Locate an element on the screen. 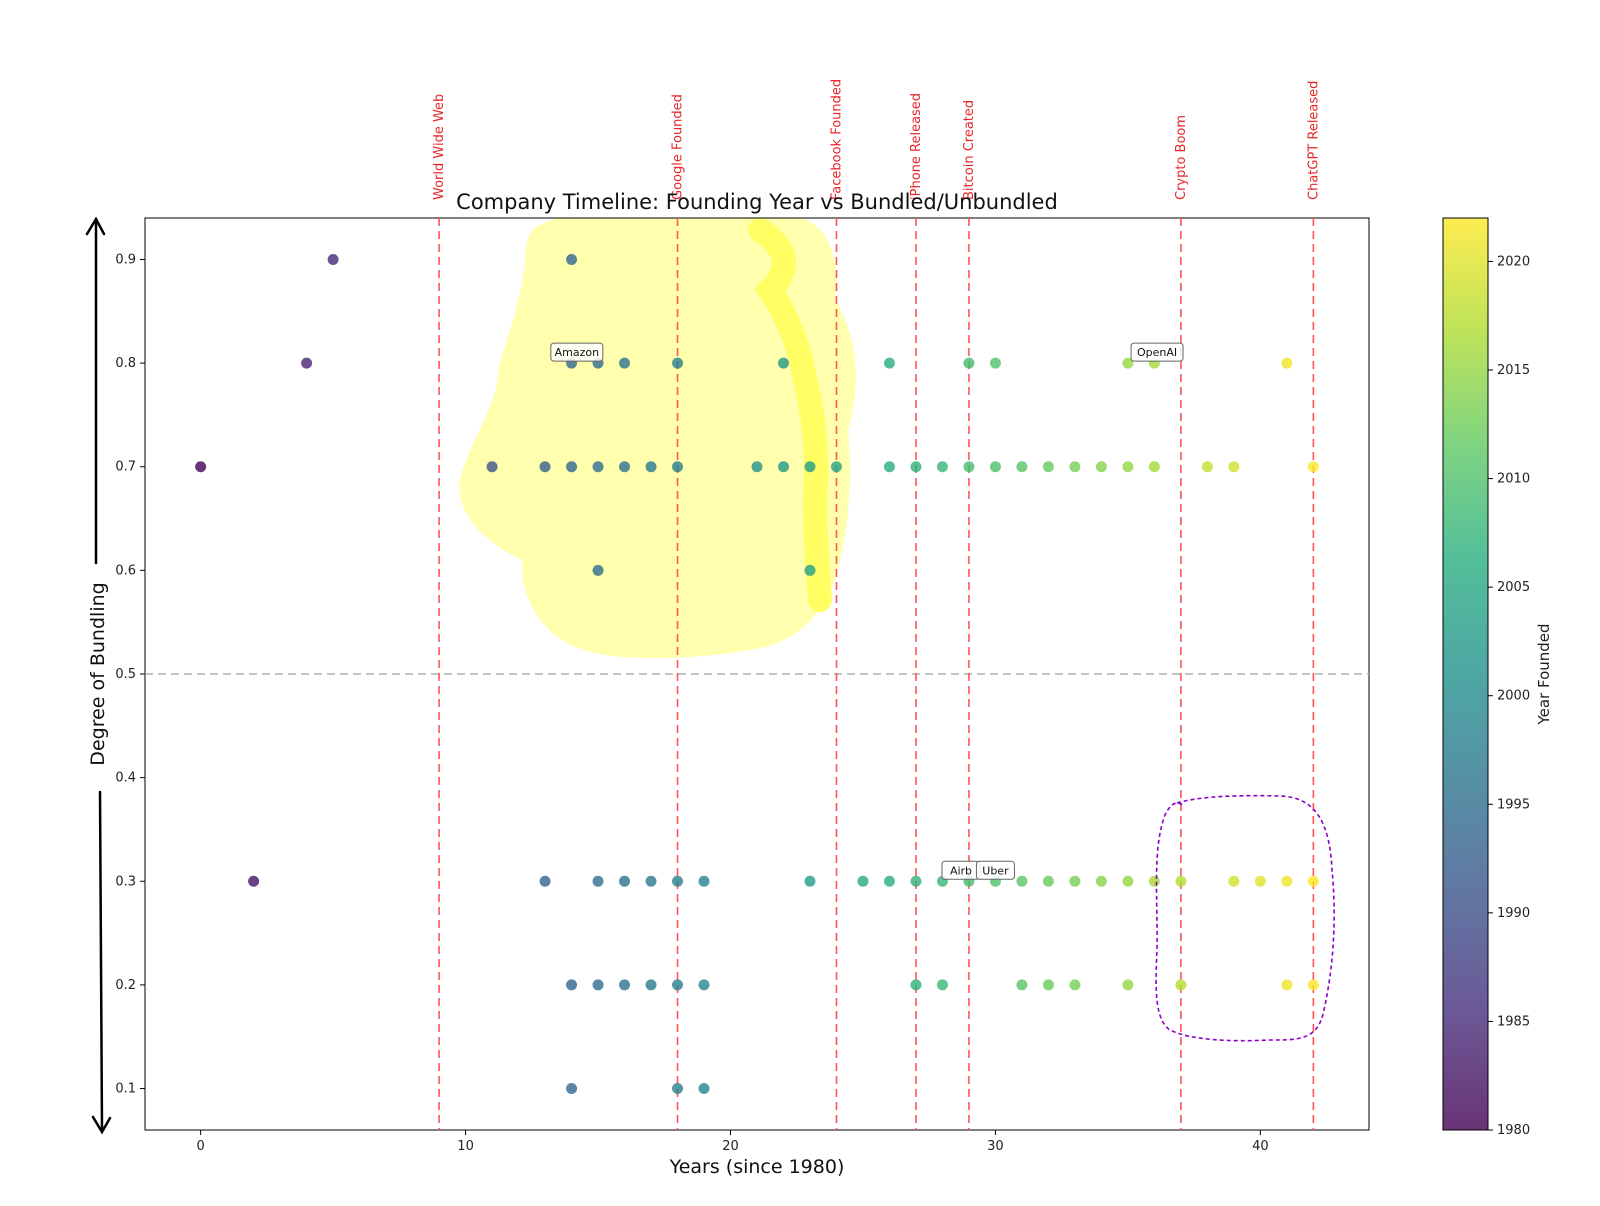  event-label: Bitcoin Created is located at coordinates (969, 150).